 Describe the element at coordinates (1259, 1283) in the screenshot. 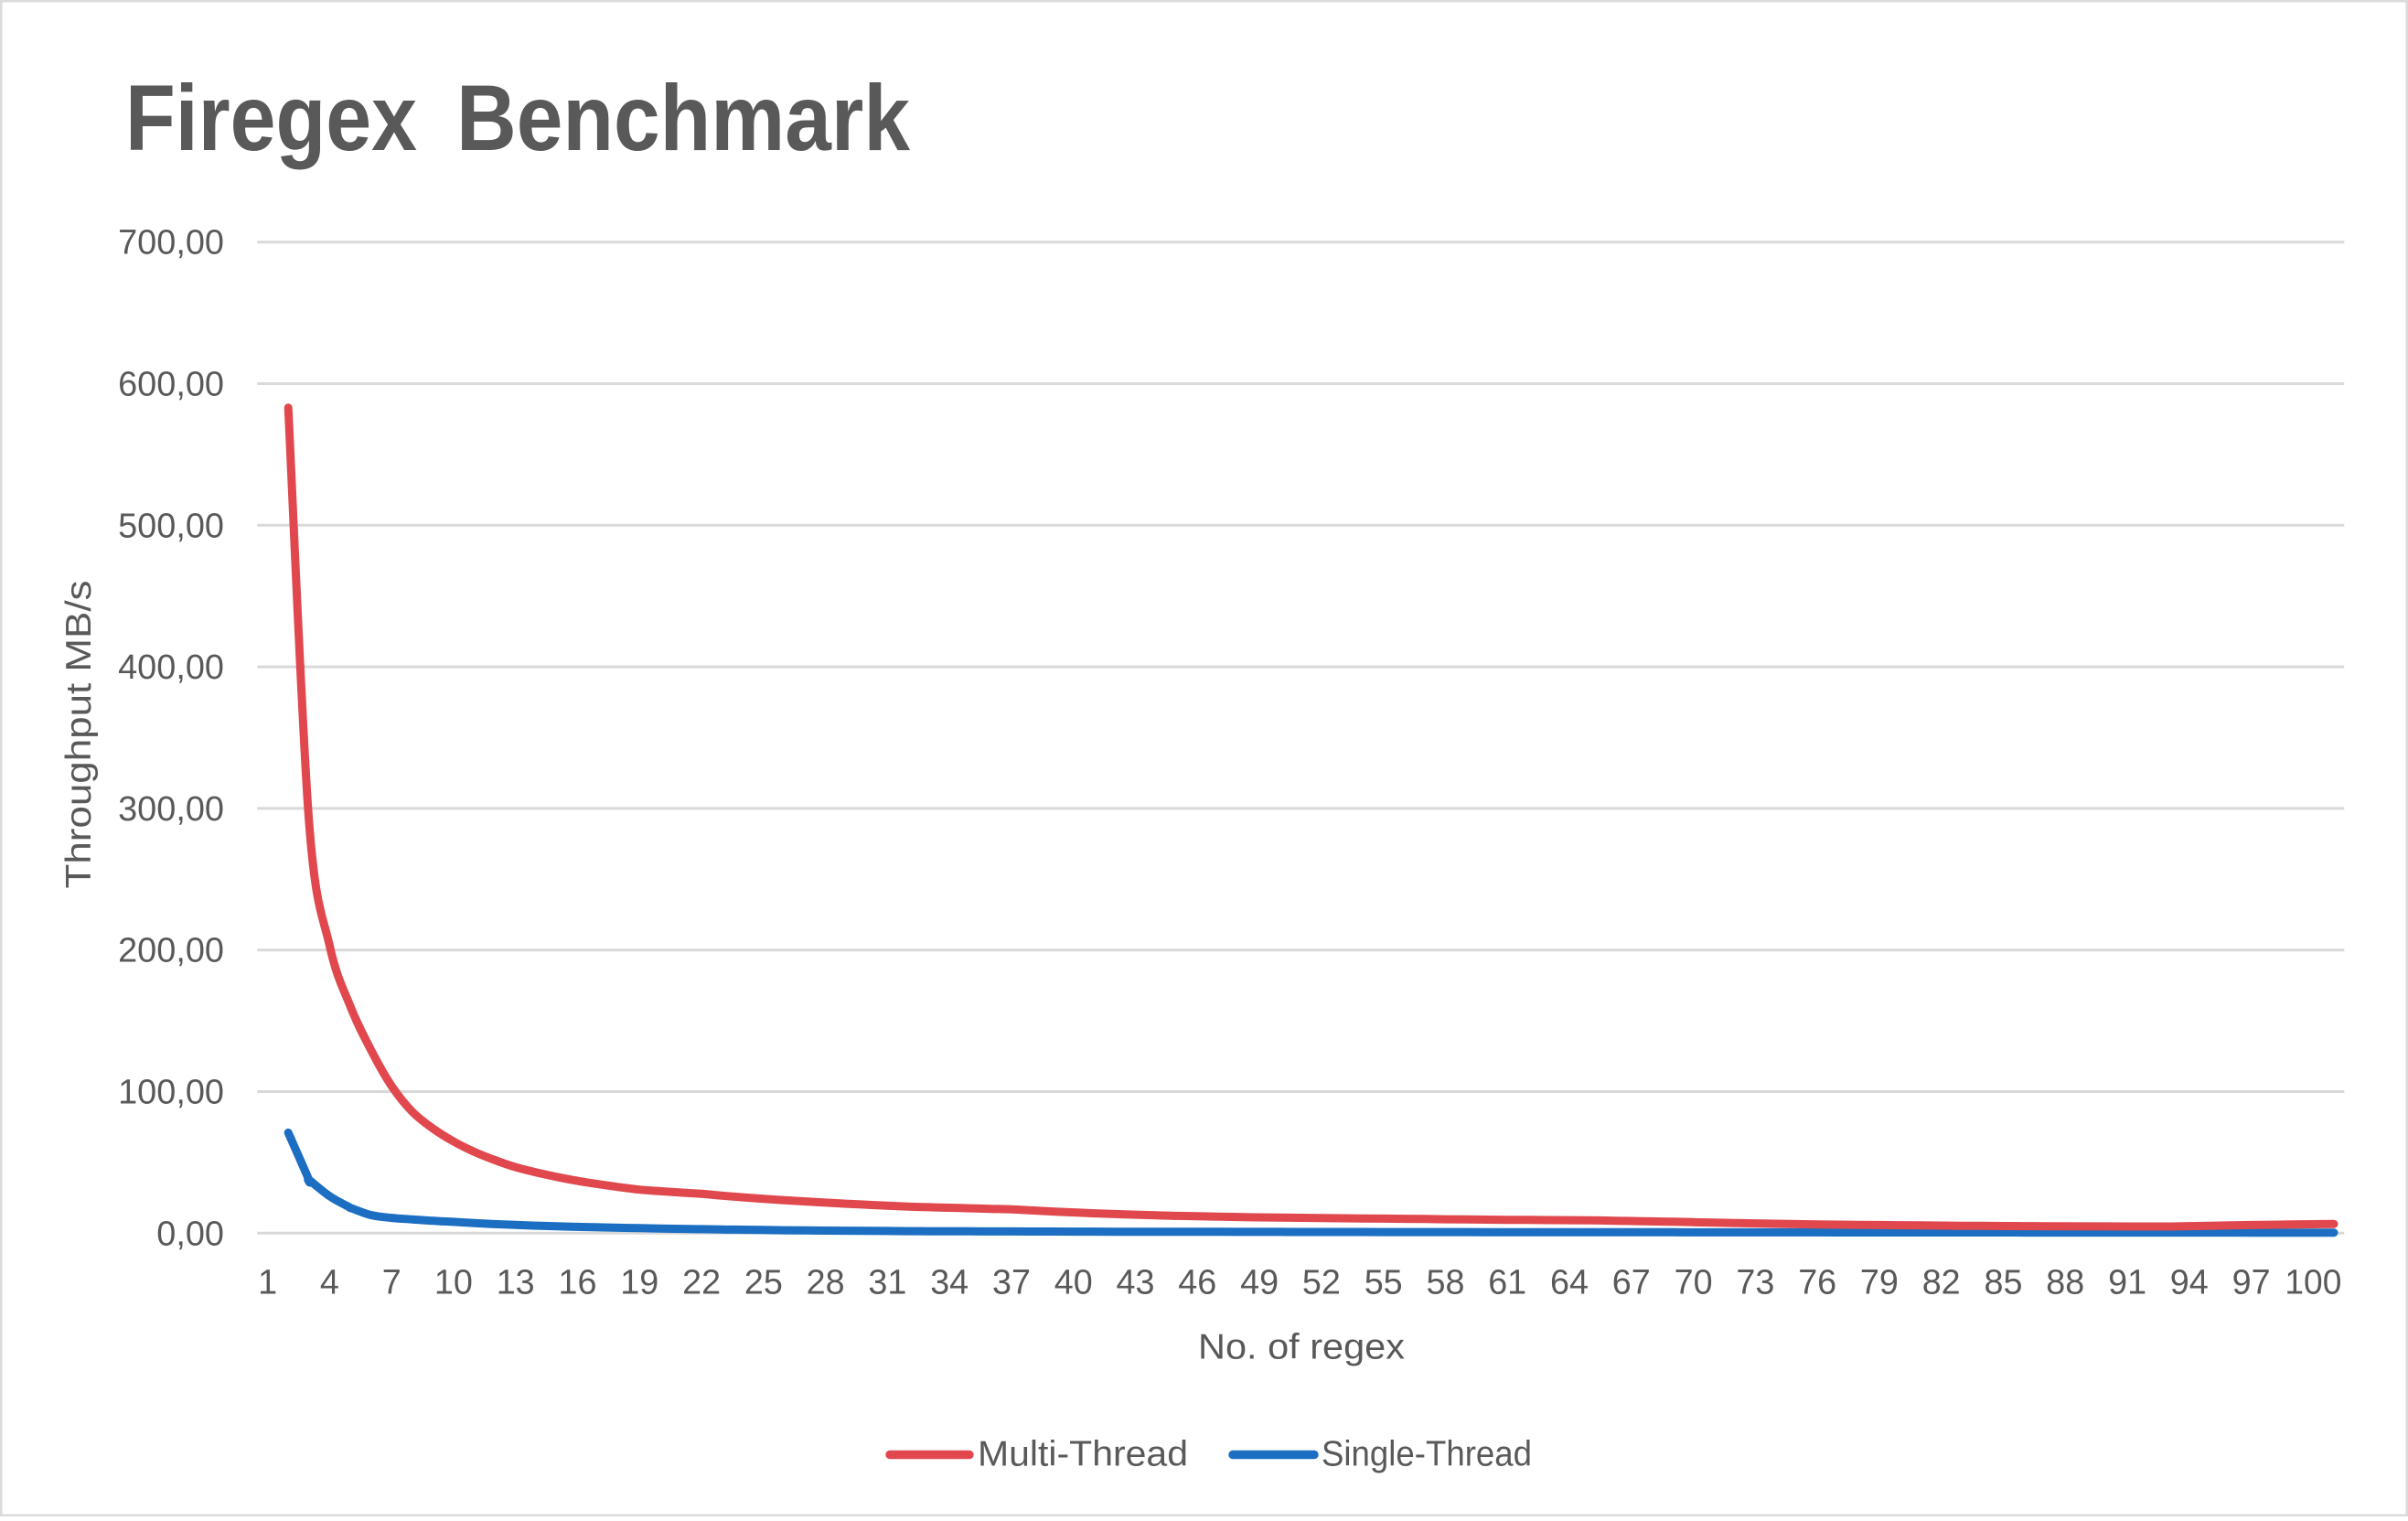

I see `svg-text: 49` at that location.